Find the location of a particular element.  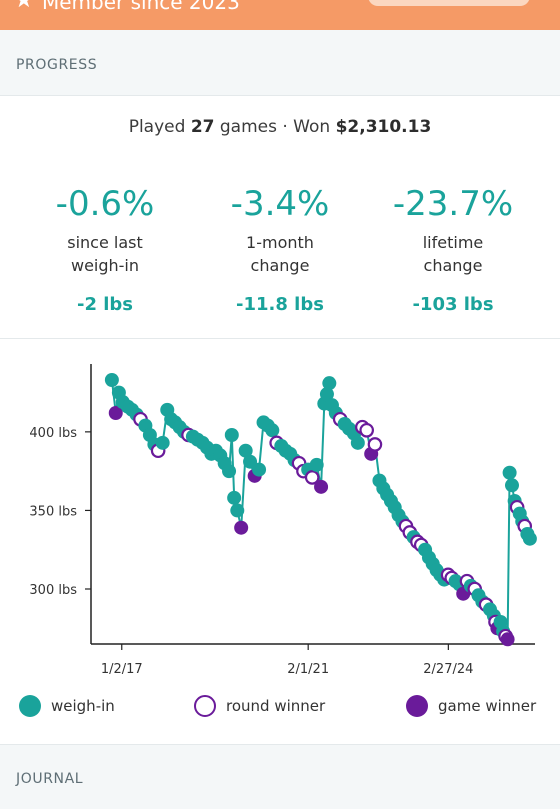

summary-prefix: Played is located at coordinates (159, 127).